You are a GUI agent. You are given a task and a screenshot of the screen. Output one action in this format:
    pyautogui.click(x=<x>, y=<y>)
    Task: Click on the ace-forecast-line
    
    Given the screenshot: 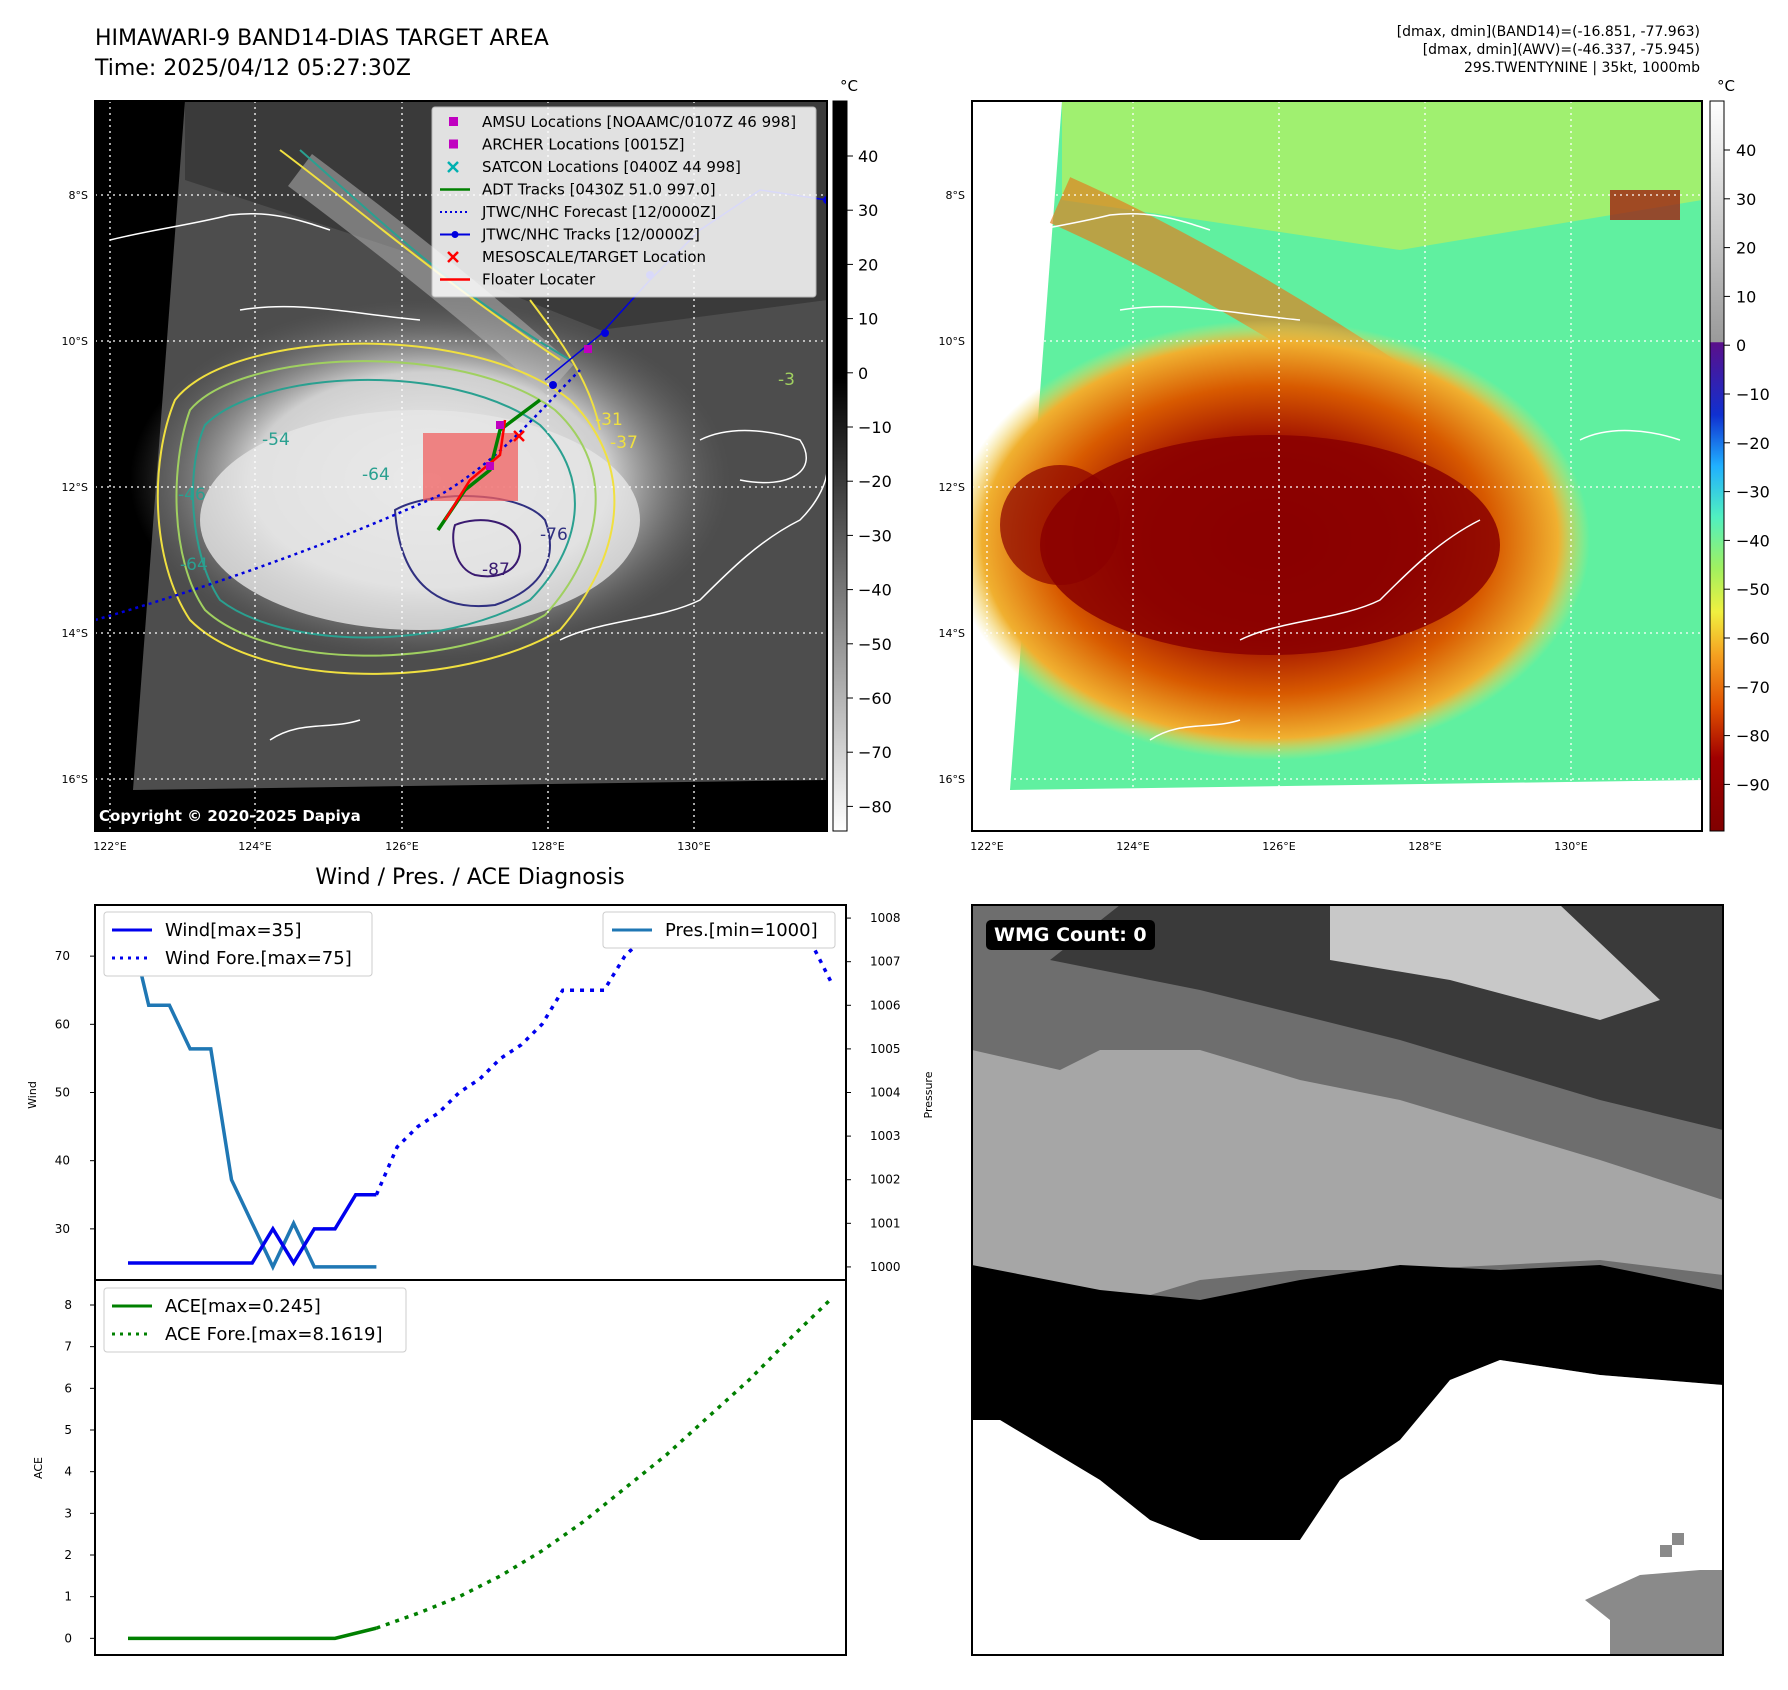 What is the action you would take?
    pyautogui.click(x=604, y=1463)
    